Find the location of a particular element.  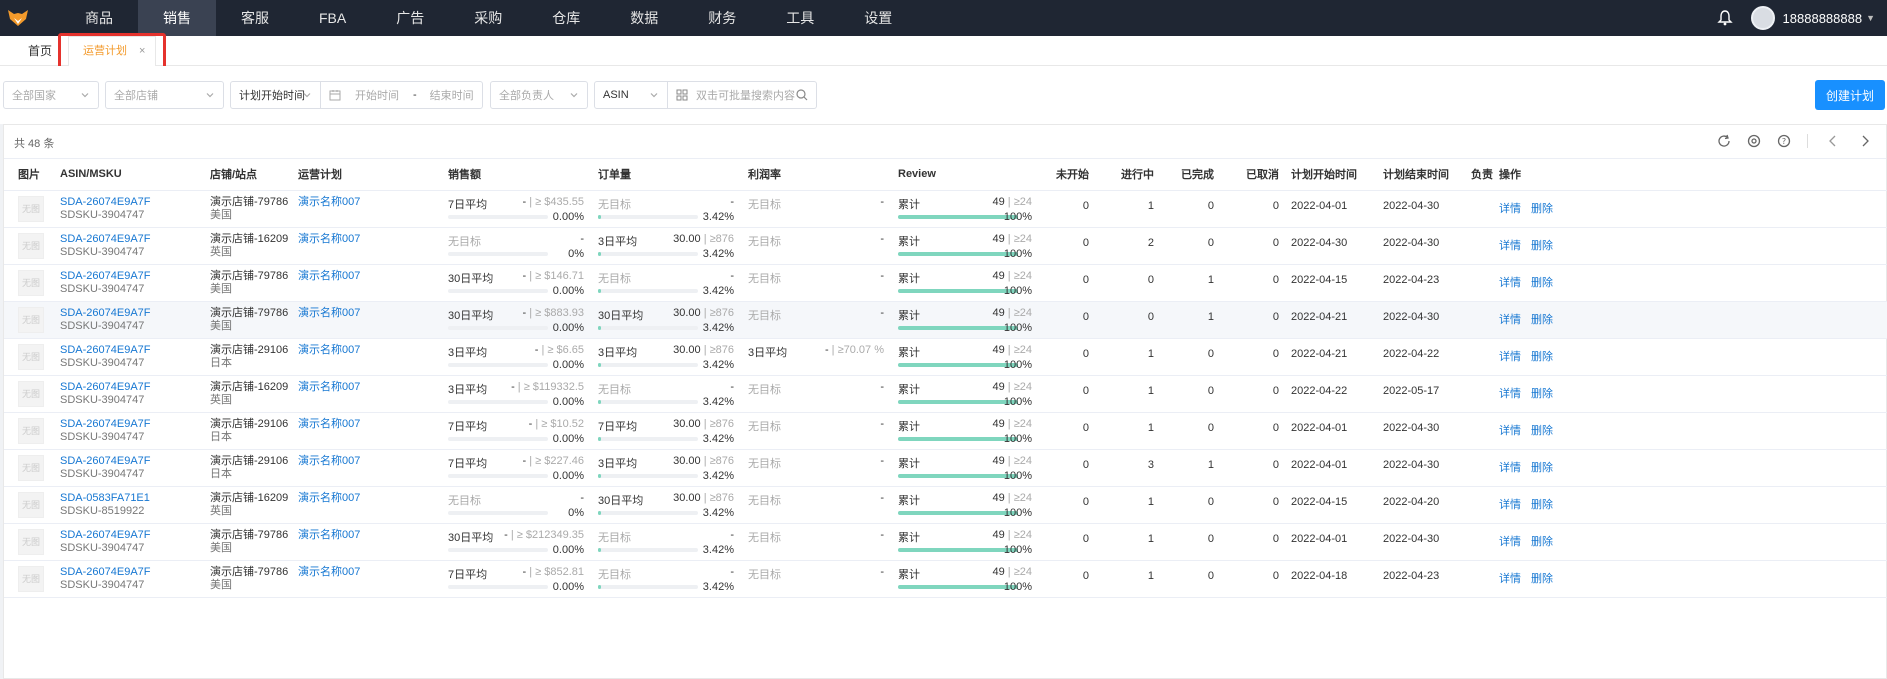

close-icon: × is located at coordinates (142, 51).